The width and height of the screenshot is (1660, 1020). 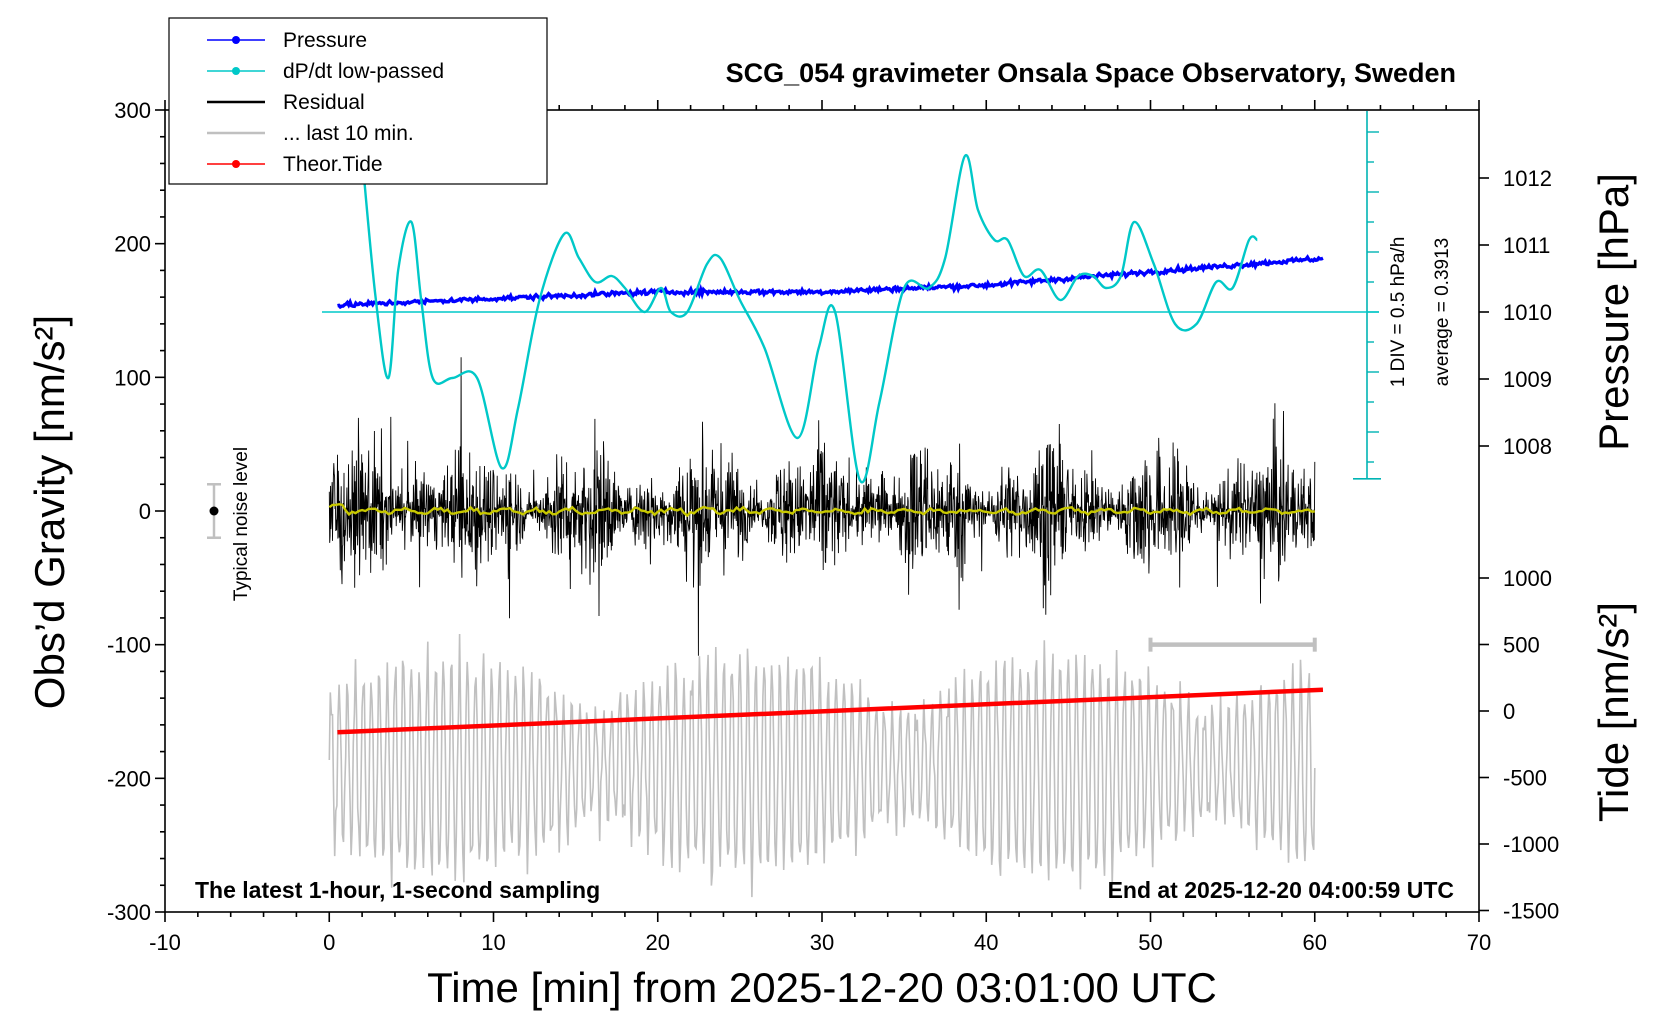 I want to click on x-tick-label: 10, so click(x=493, y=942).